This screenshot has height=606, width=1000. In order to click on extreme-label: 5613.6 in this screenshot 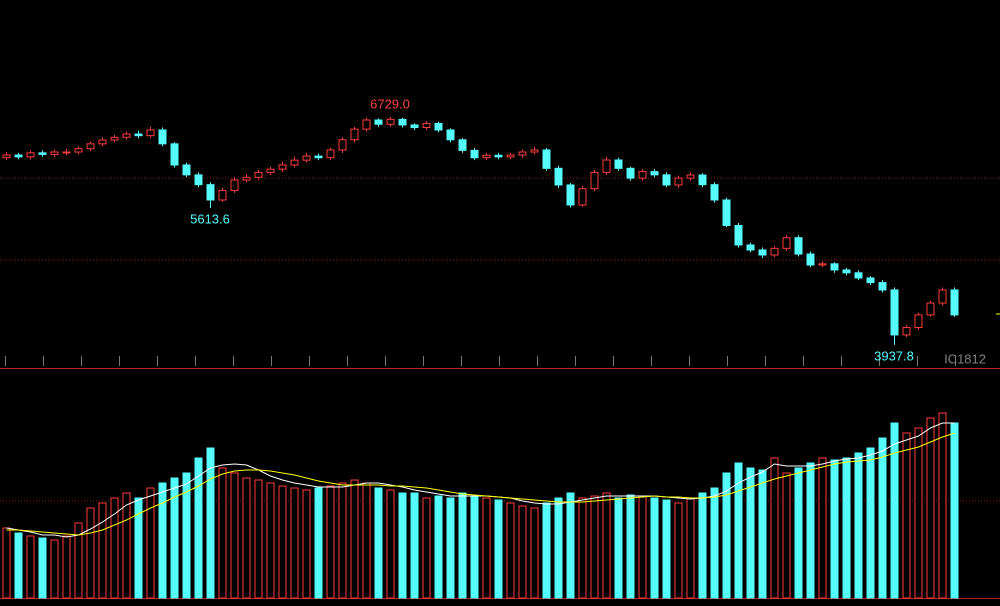, I will do `click(210, 218)`.